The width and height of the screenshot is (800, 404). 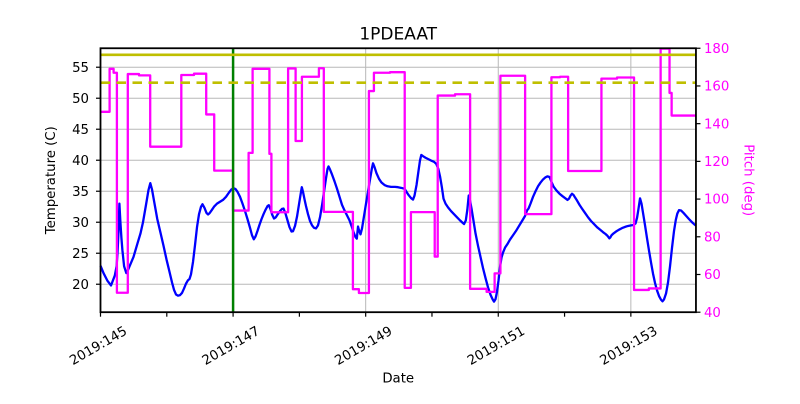 I want to click on y-right-tick-label: 140, so click(x=716, y=124).